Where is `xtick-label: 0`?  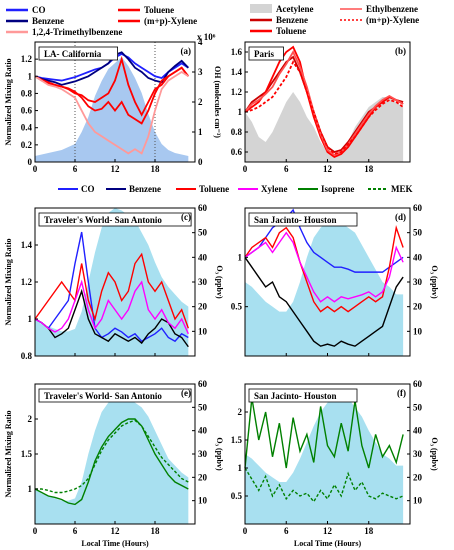 xtick-label: 0 is located at coordinates (35, 531).